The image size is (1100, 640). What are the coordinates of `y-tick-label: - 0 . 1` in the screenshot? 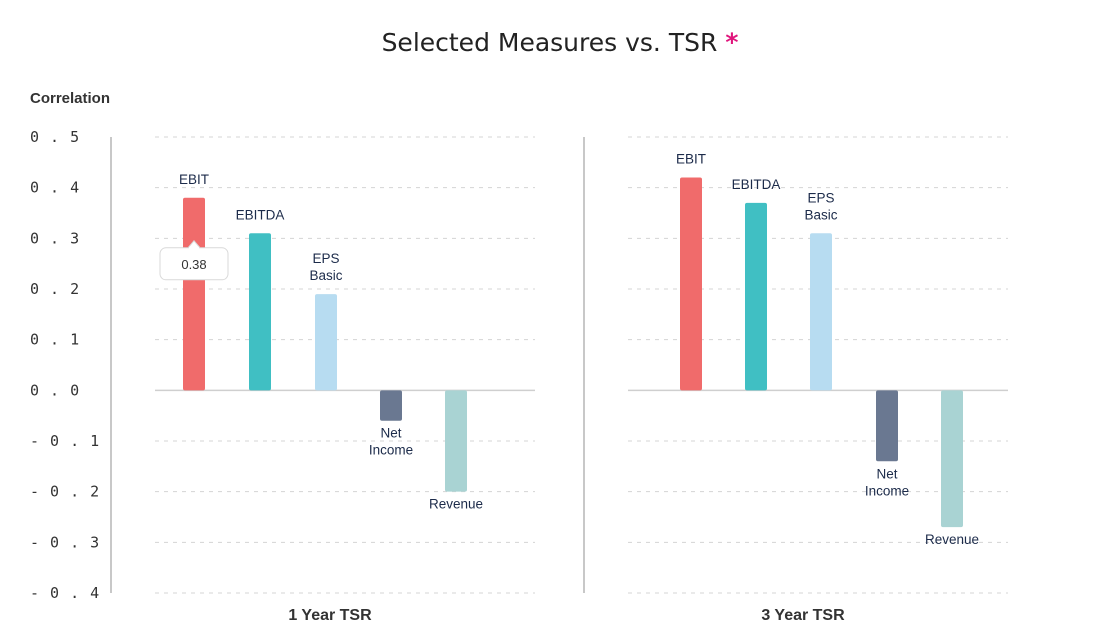 It's located at (65, 441).